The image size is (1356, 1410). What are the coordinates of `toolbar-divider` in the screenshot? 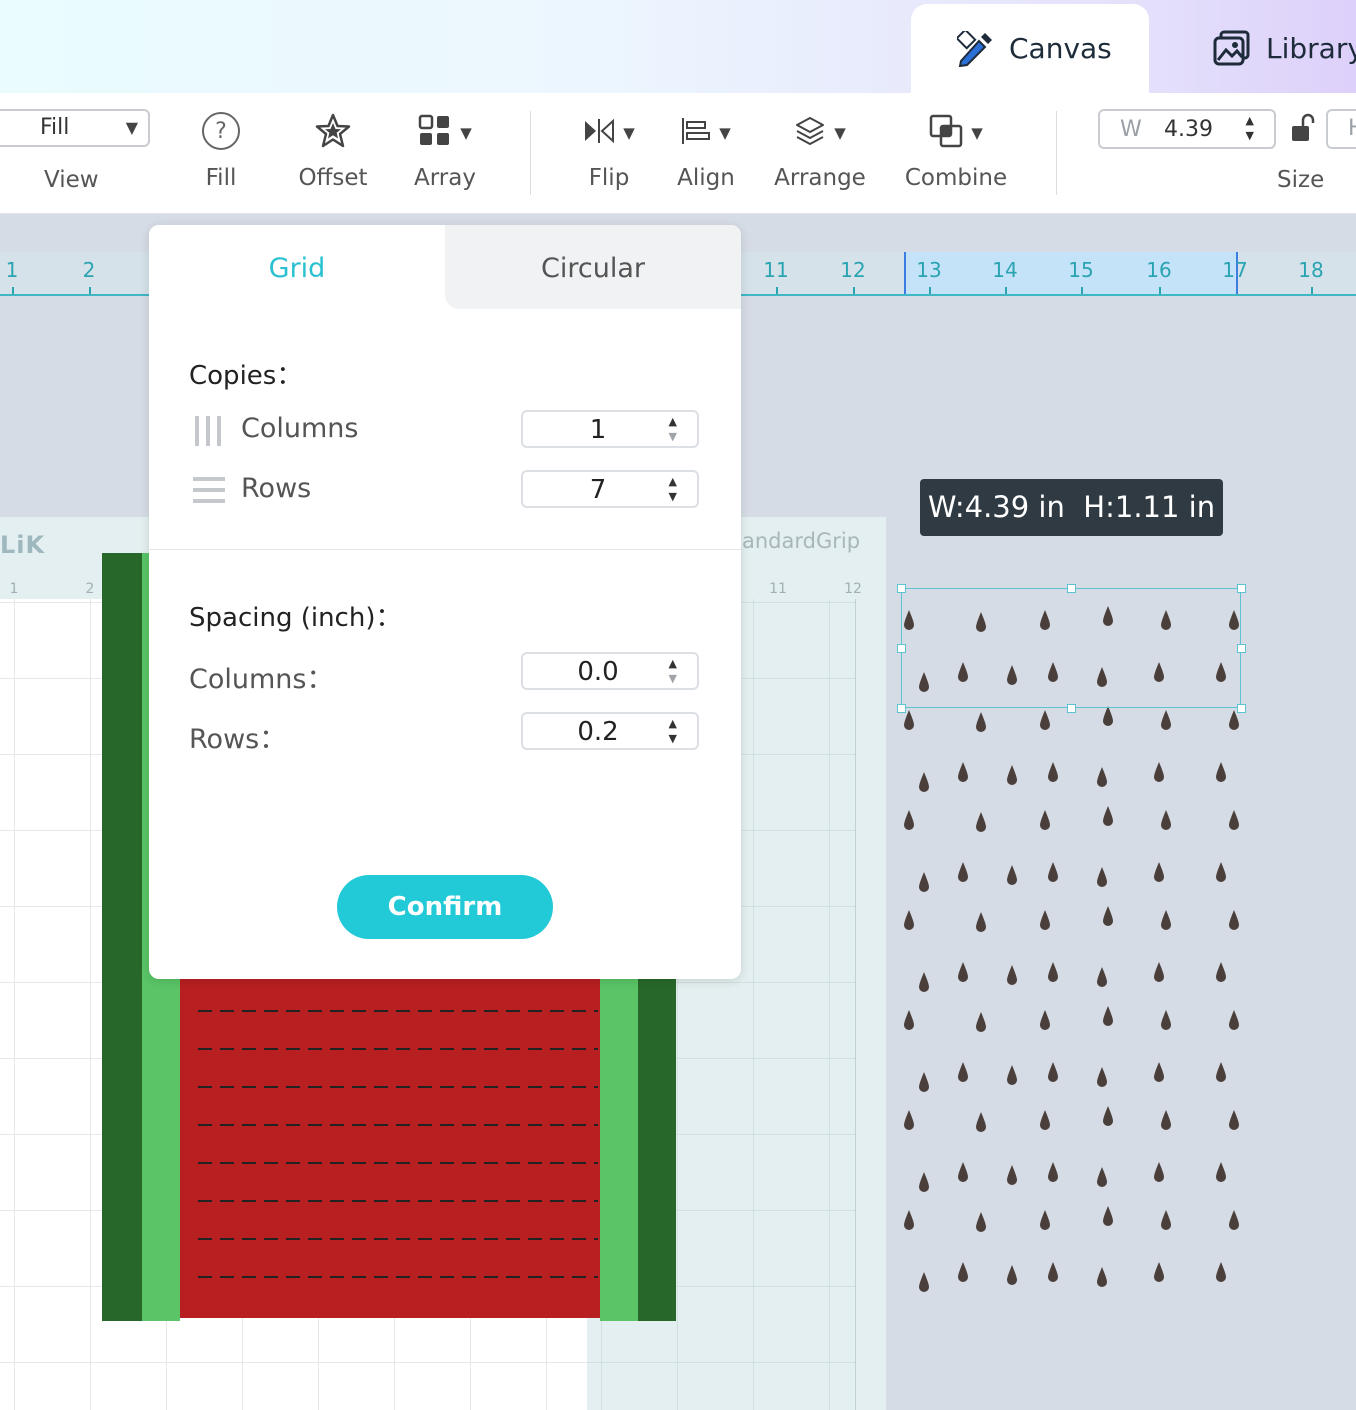 It's located at (530, 153).